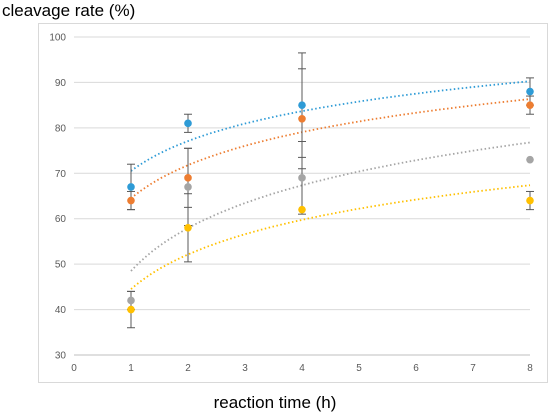  What do you see at coordinates (74, 368) in the screenshot?
I see `x-tick-label: 0` at bounding box center [74, 368].